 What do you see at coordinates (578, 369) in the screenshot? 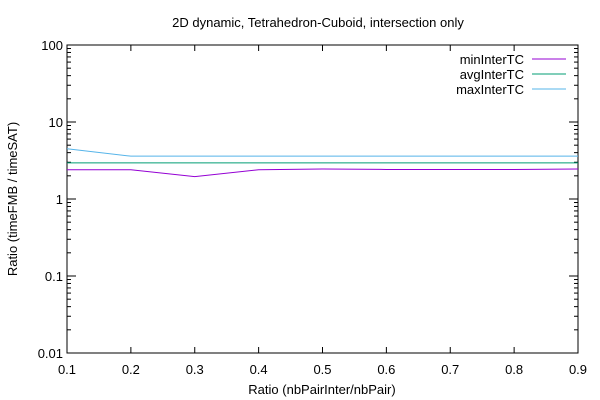
I see `x-tick-label: 0.9` at bounding box center [578, 369].